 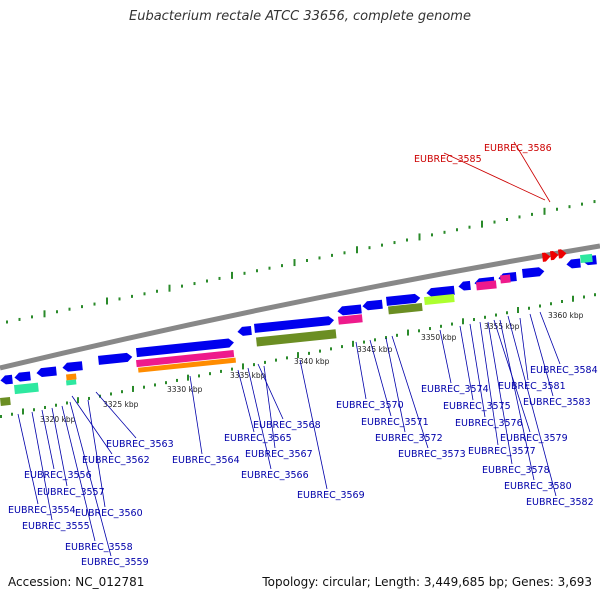 What do you see at coordinates (562, 254) in the screenshot?
I see `gene-arrow-highlight` at bounding box center [562, 254].